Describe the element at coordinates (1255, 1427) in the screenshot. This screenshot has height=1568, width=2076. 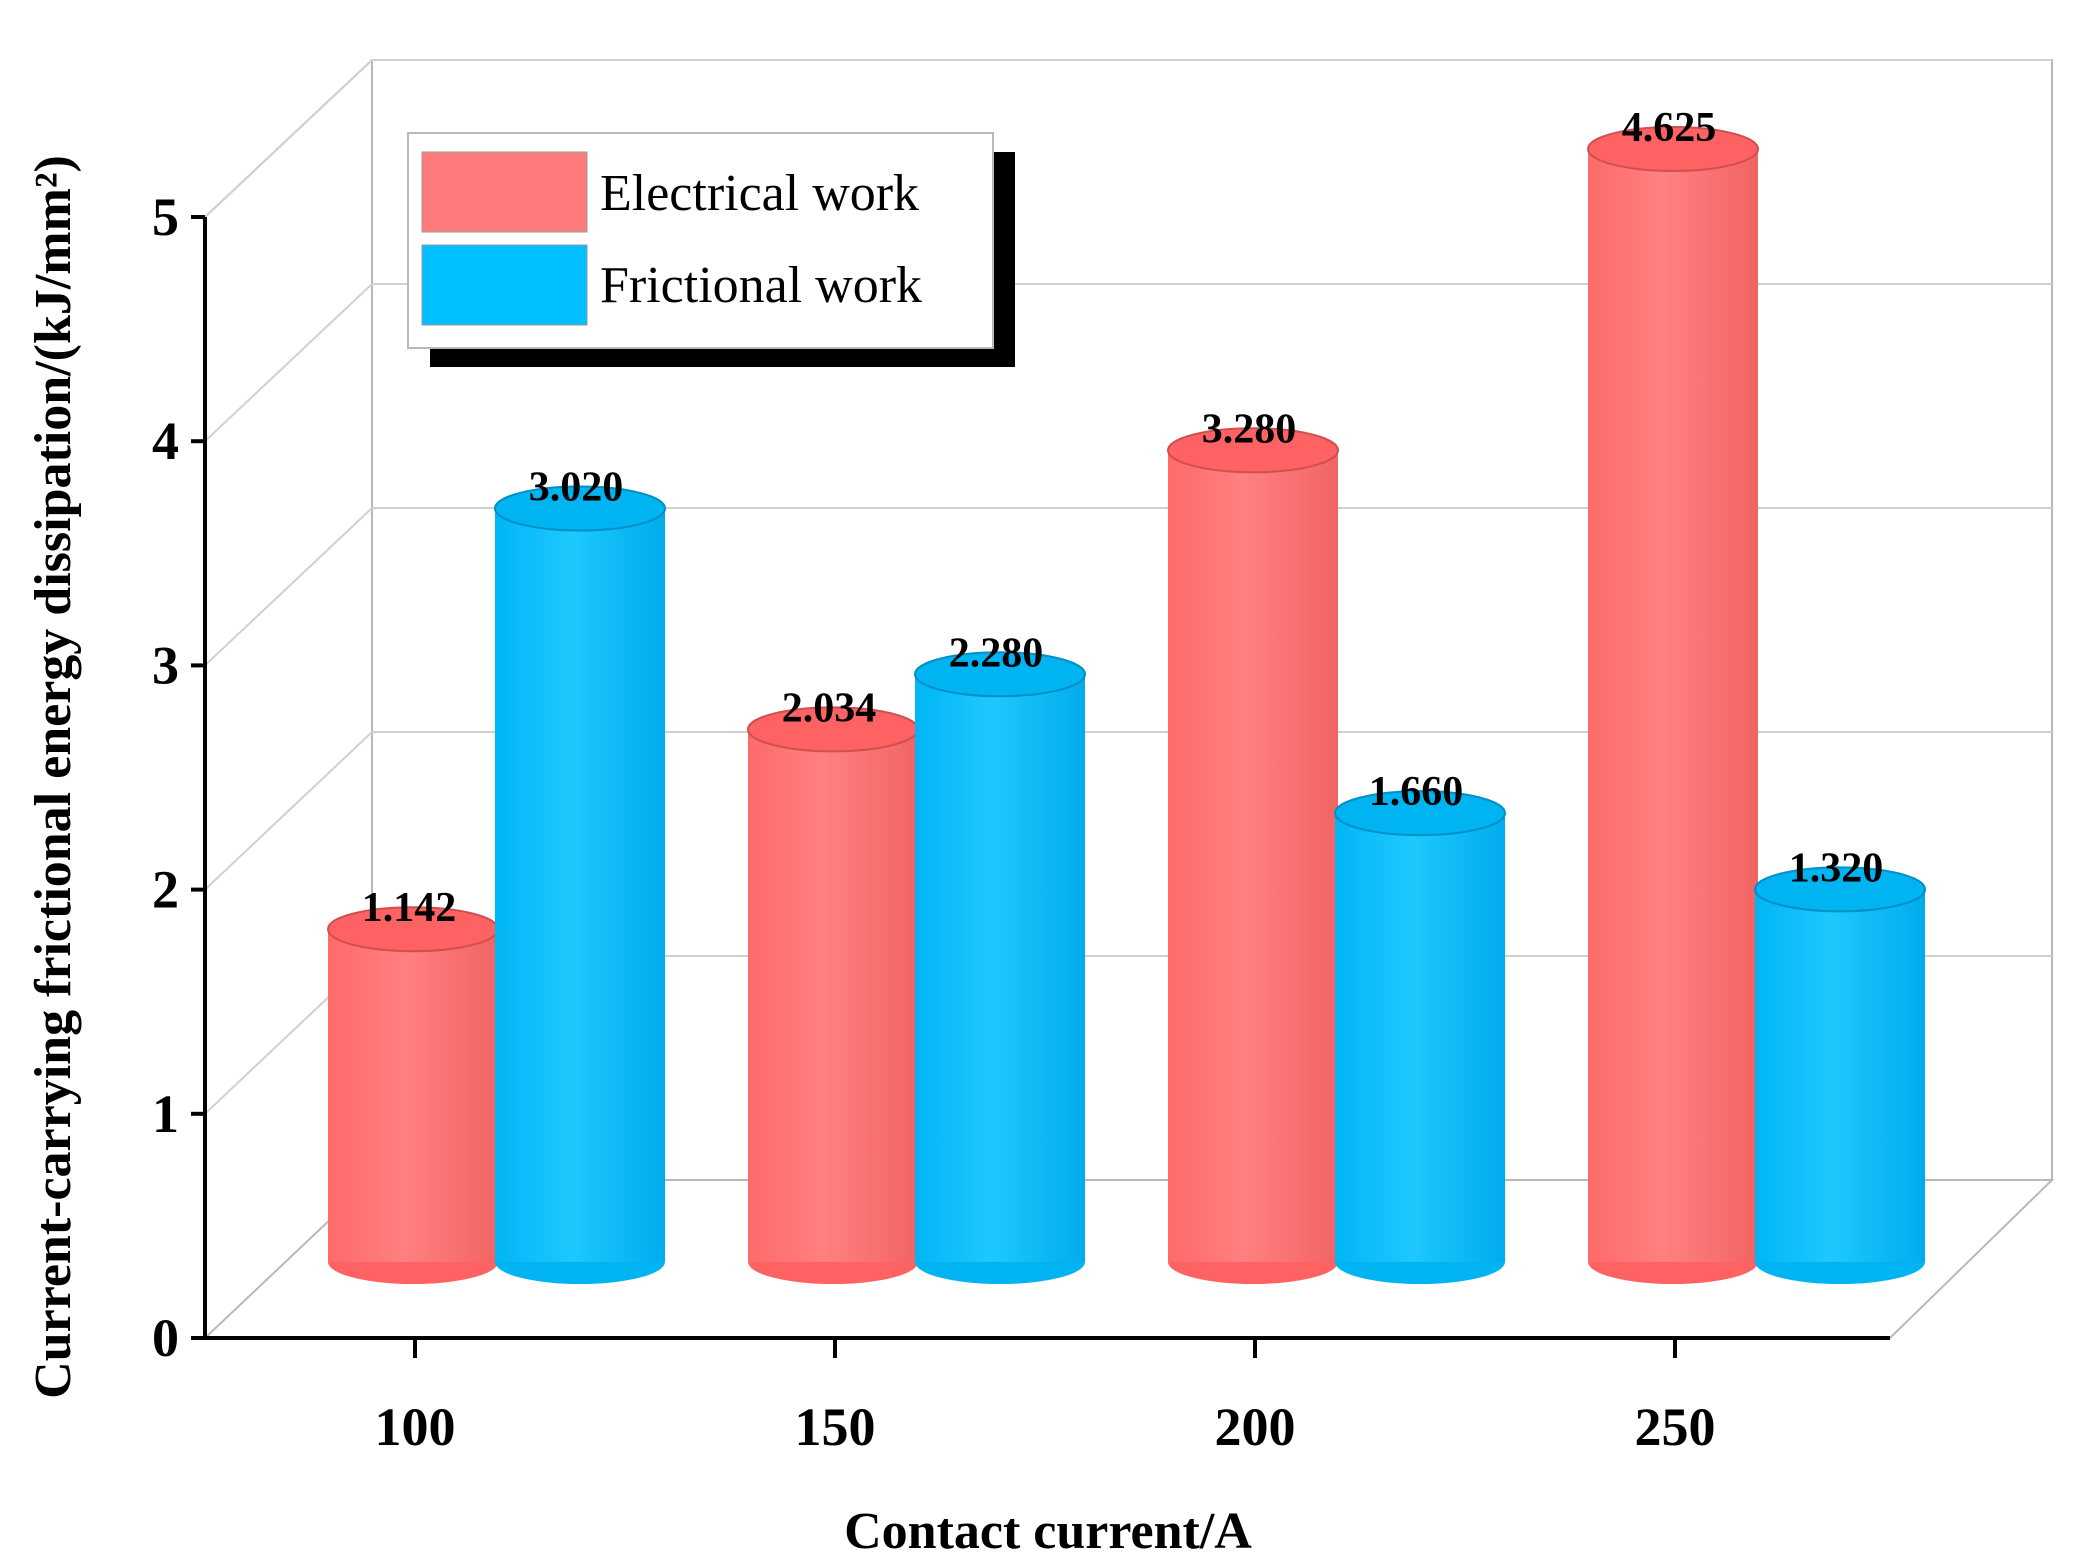
I see `x-tick-label: 200` at that location.